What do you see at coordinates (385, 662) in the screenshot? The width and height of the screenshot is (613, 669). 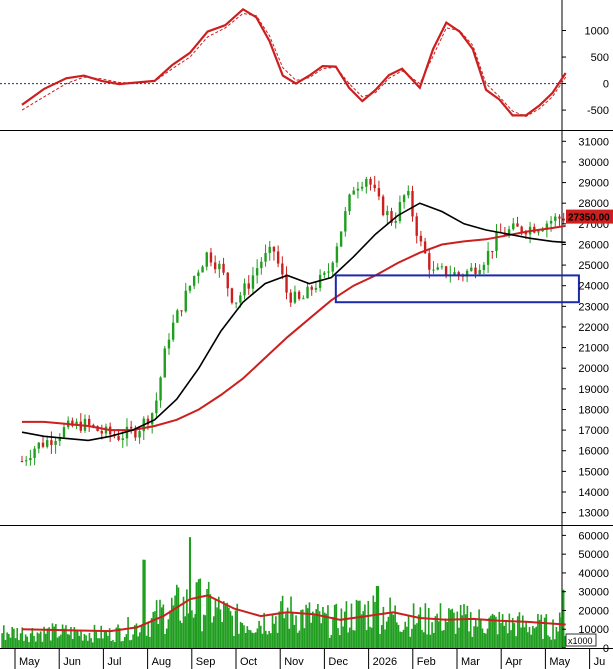 I see `x-axis-label: 2026` at bounding box center [385, 662].